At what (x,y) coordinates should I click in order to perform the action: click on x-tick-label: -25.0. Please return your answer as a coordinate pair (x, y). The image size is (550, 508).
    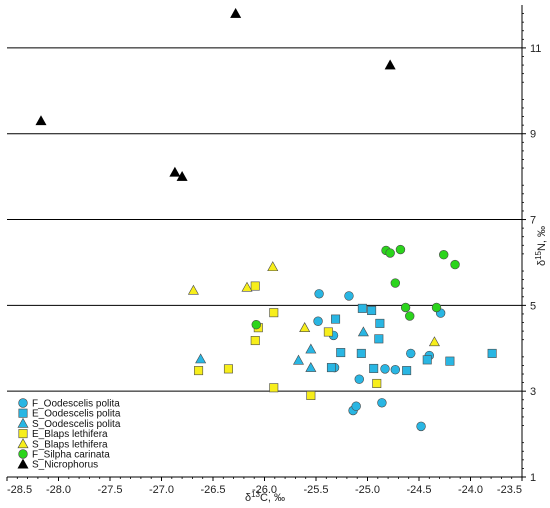
    Looking at the image, I should click on (367, 490).